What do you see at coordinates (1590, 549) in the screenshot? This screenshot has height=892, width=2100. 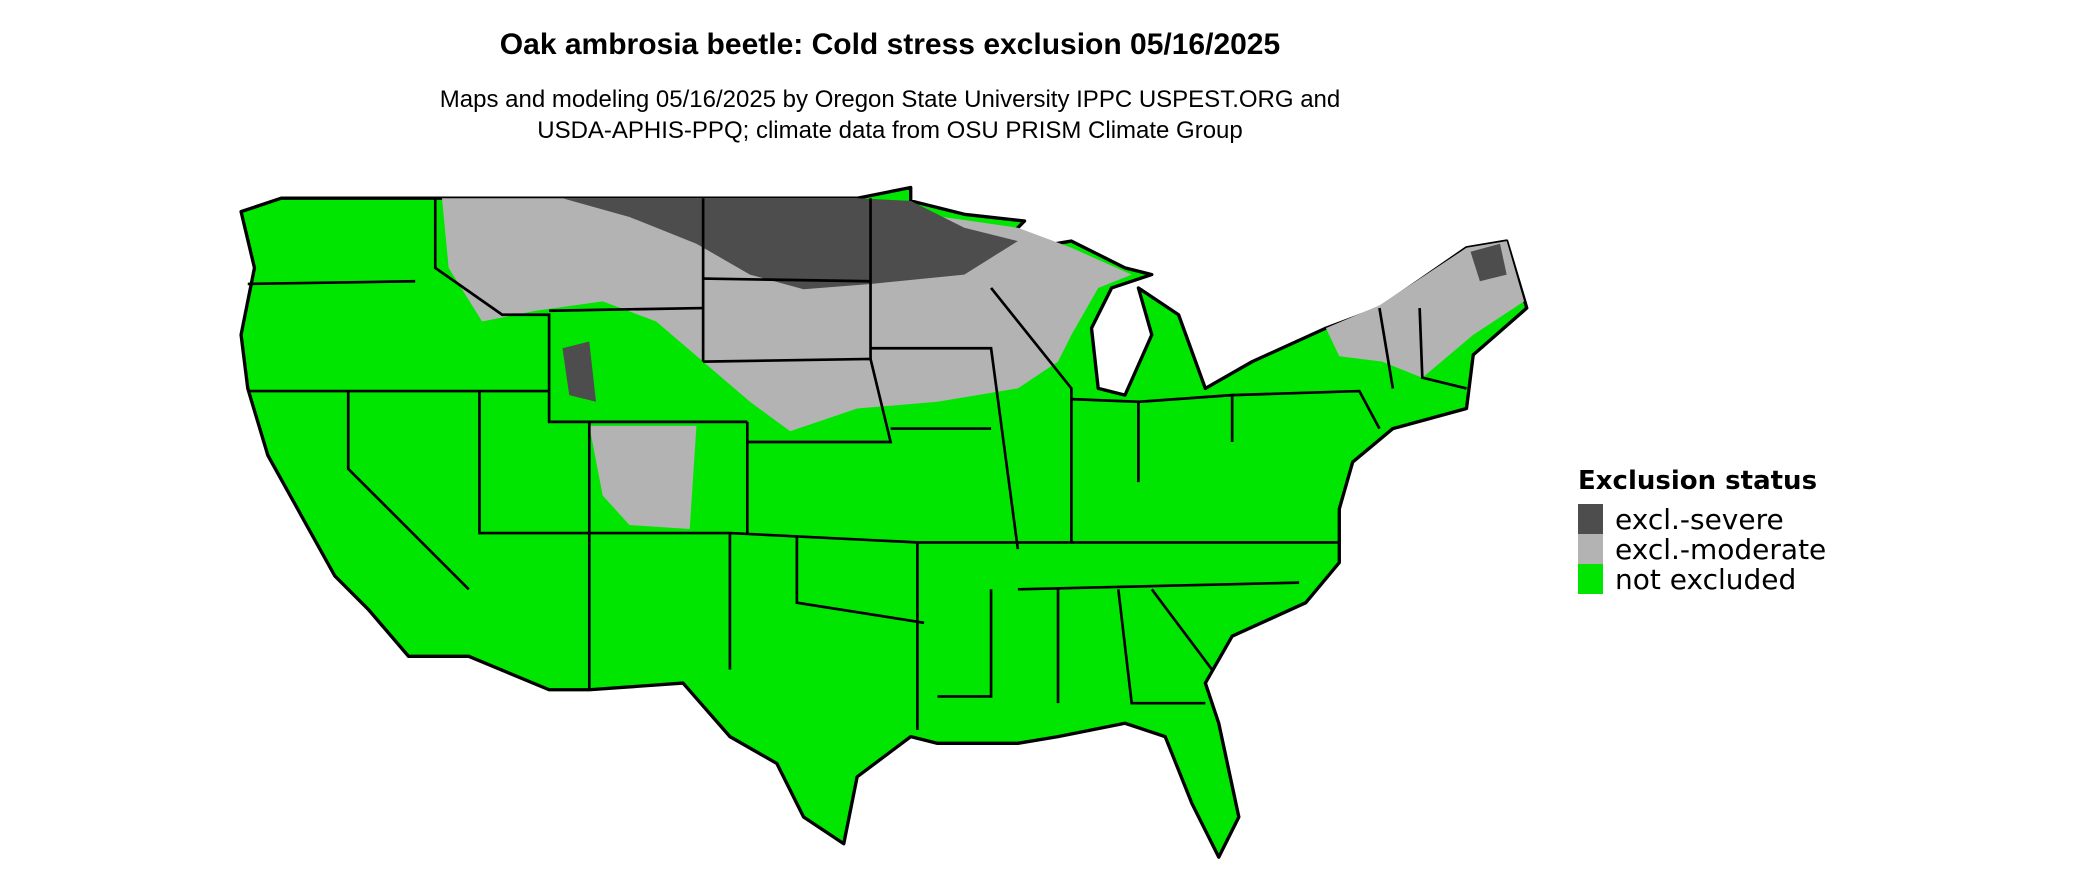 I see `legend-swatch-moderate` at bounding box center [1590, 549].